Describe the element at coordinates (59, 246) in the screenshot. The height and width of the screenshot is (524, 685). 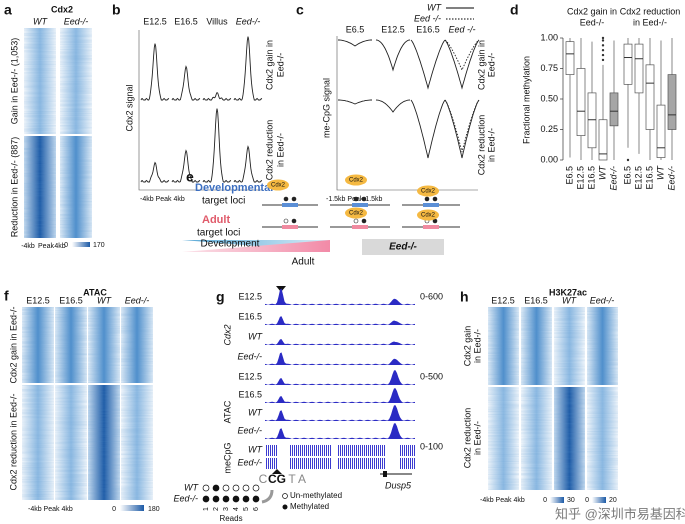
I see `axis-label: 4kb` at that location.